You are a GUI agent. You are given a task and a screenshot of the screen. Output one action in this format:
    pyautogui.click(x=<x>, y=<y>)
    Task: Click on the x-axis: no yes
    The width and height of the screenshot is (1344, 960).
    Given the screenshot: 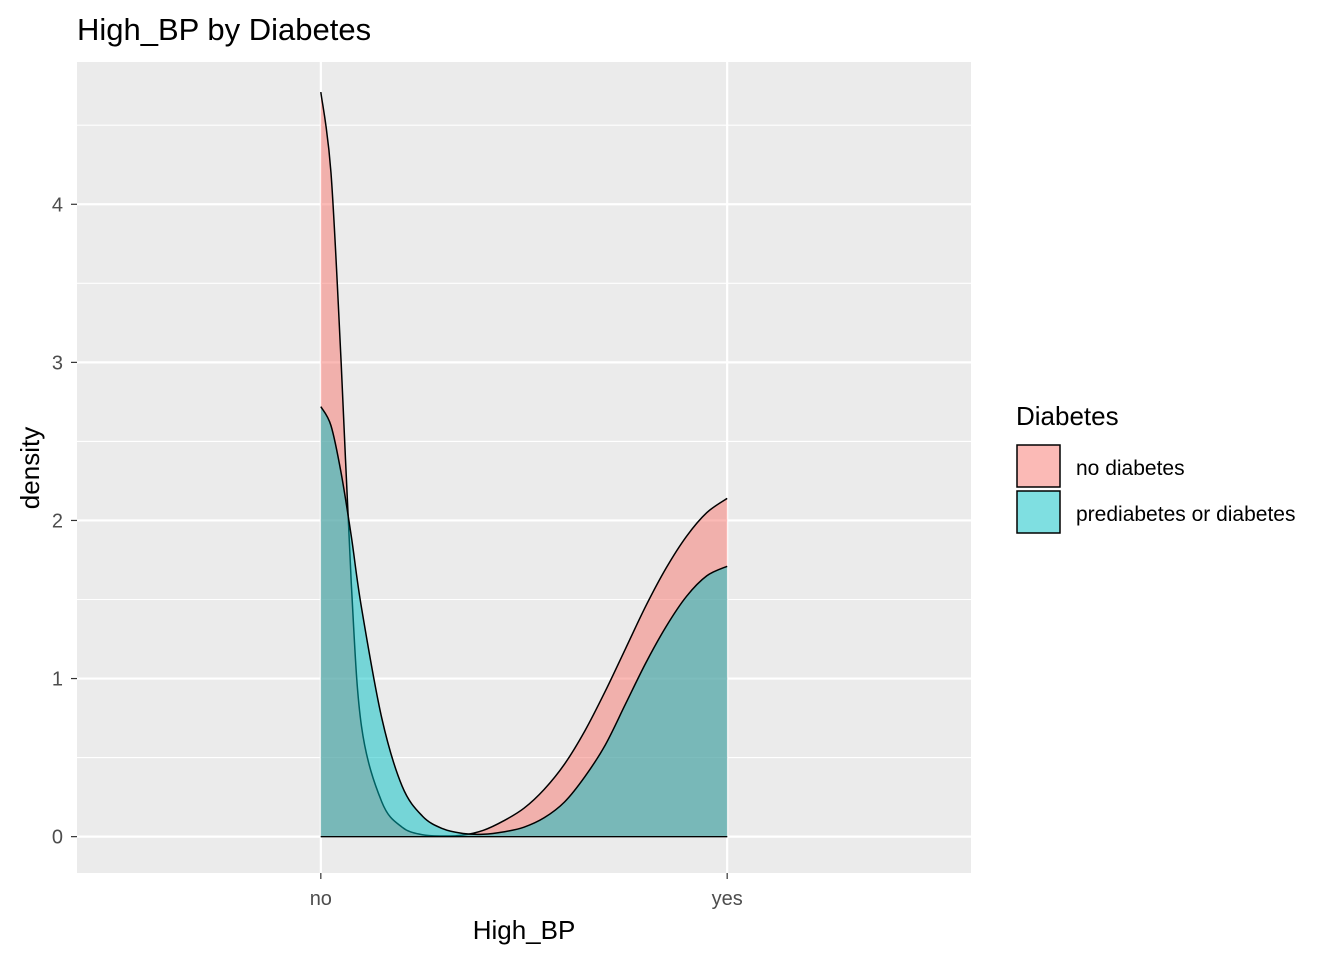 What is the action you would take?
    pyautogui.click(x=526, y=891)
    